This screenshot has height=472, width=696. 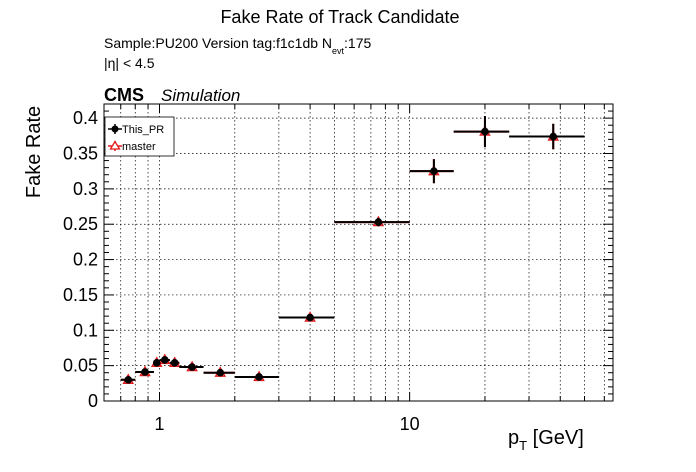 I want to click on legend-marker-this-pr, so click(x=115, y=129).